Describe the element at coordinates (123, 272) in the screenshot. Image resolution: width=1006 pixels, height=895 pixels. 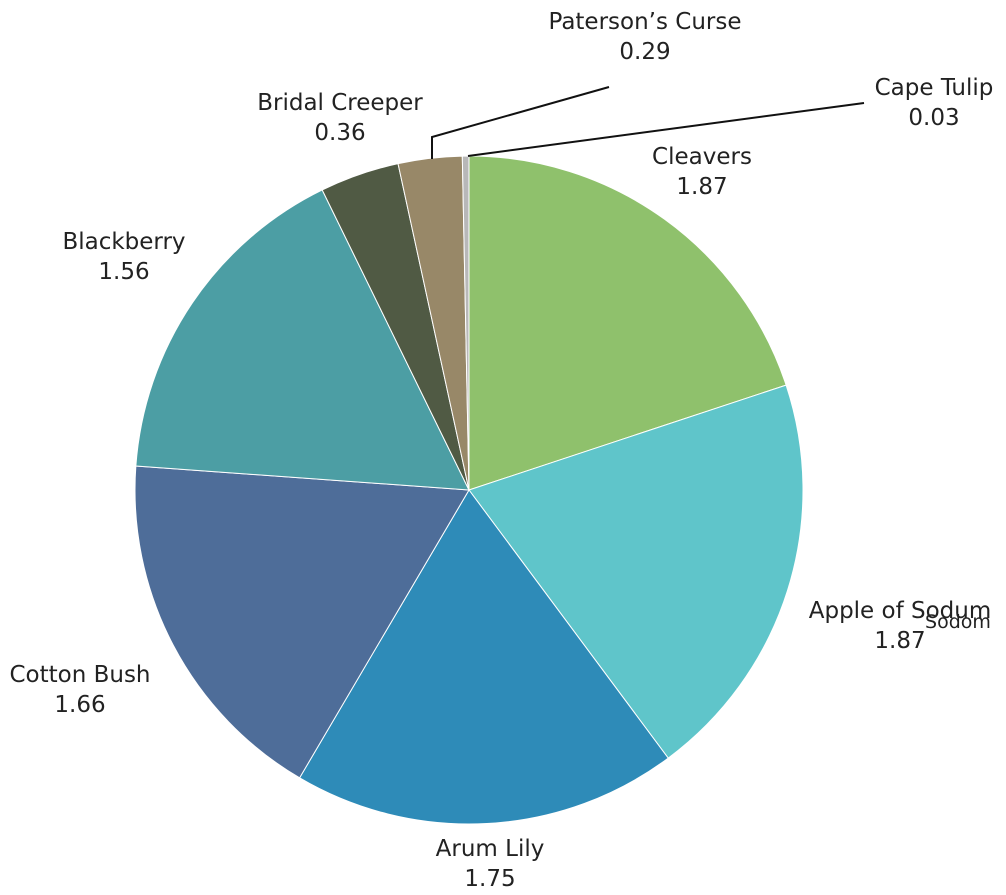
I see `slice-value-blackberry: 1.56` at that location.